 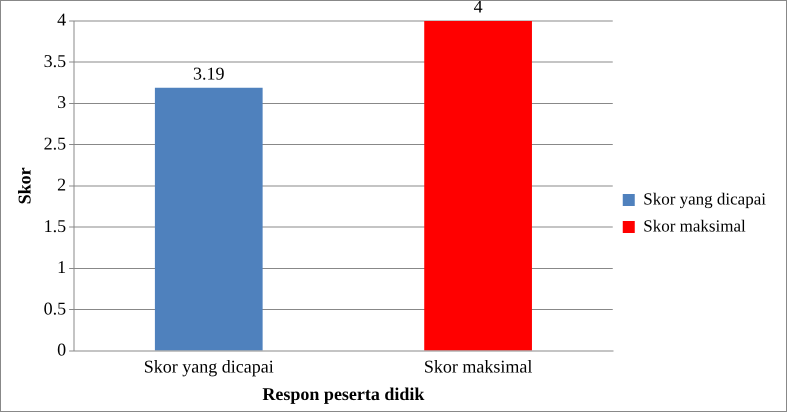 I want to click on data-label: 4, so click(x=478, y=8).